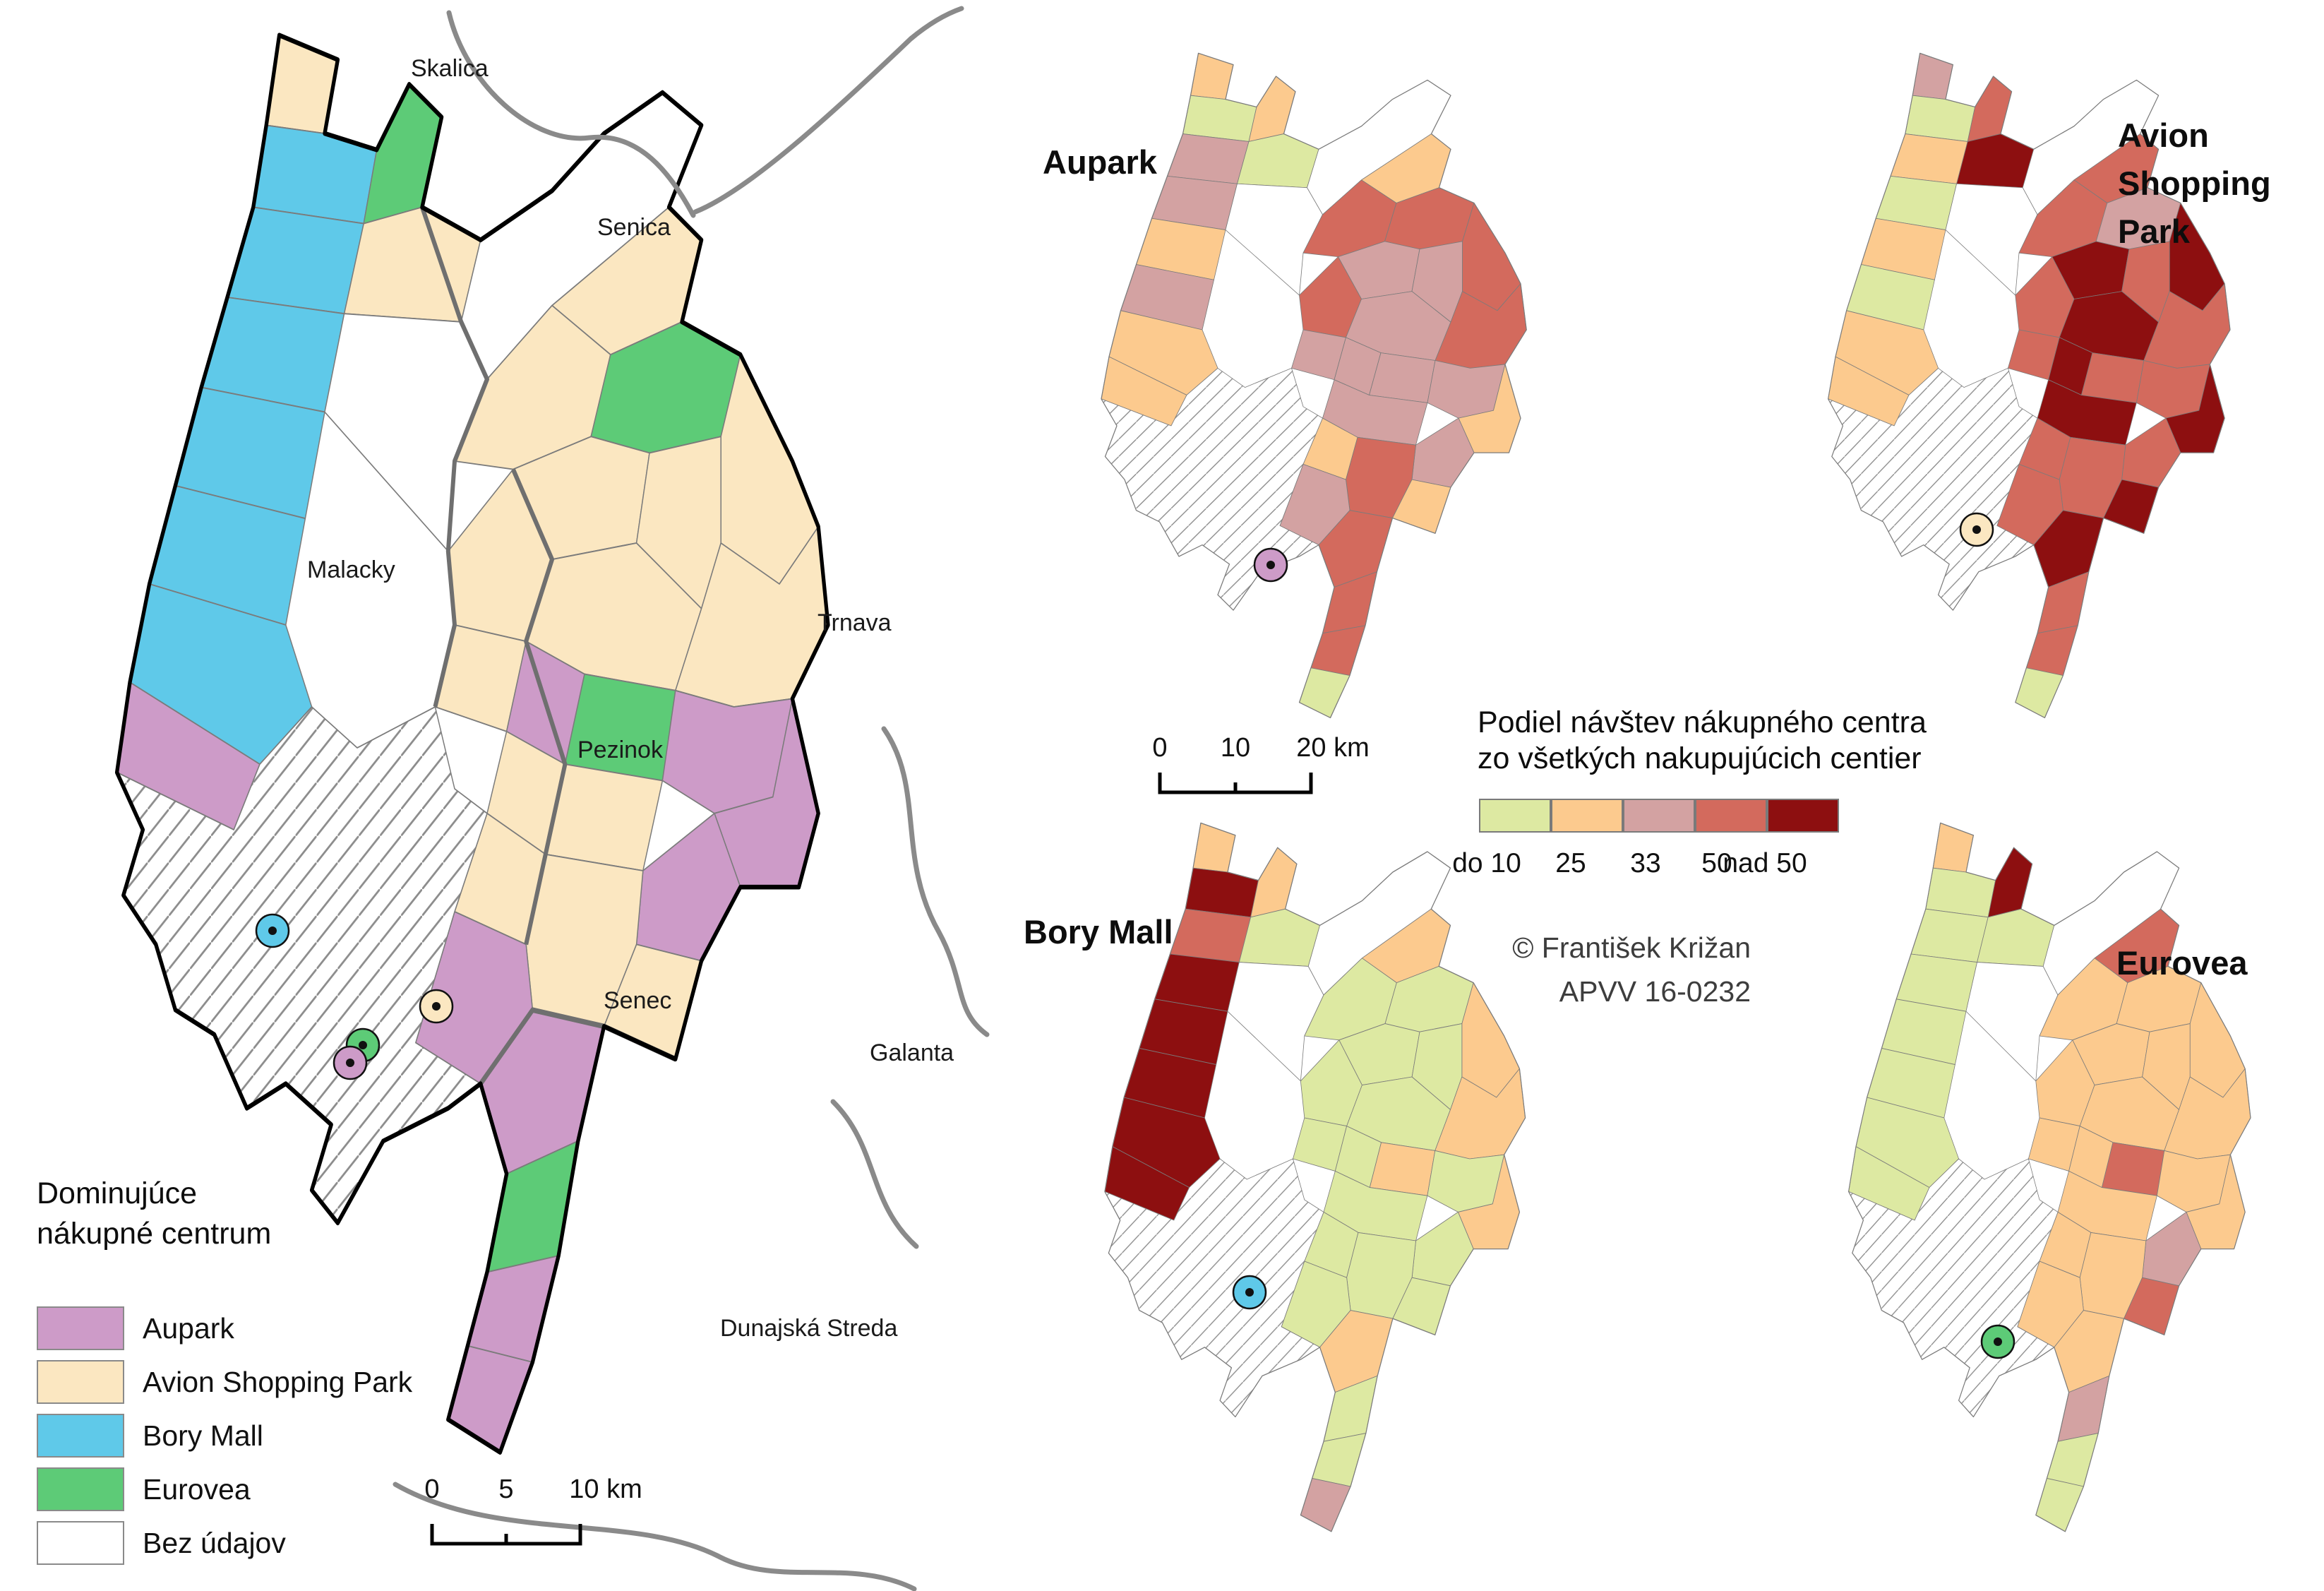  I want to click on share-class-label-4: 50, so click(1716, 863).